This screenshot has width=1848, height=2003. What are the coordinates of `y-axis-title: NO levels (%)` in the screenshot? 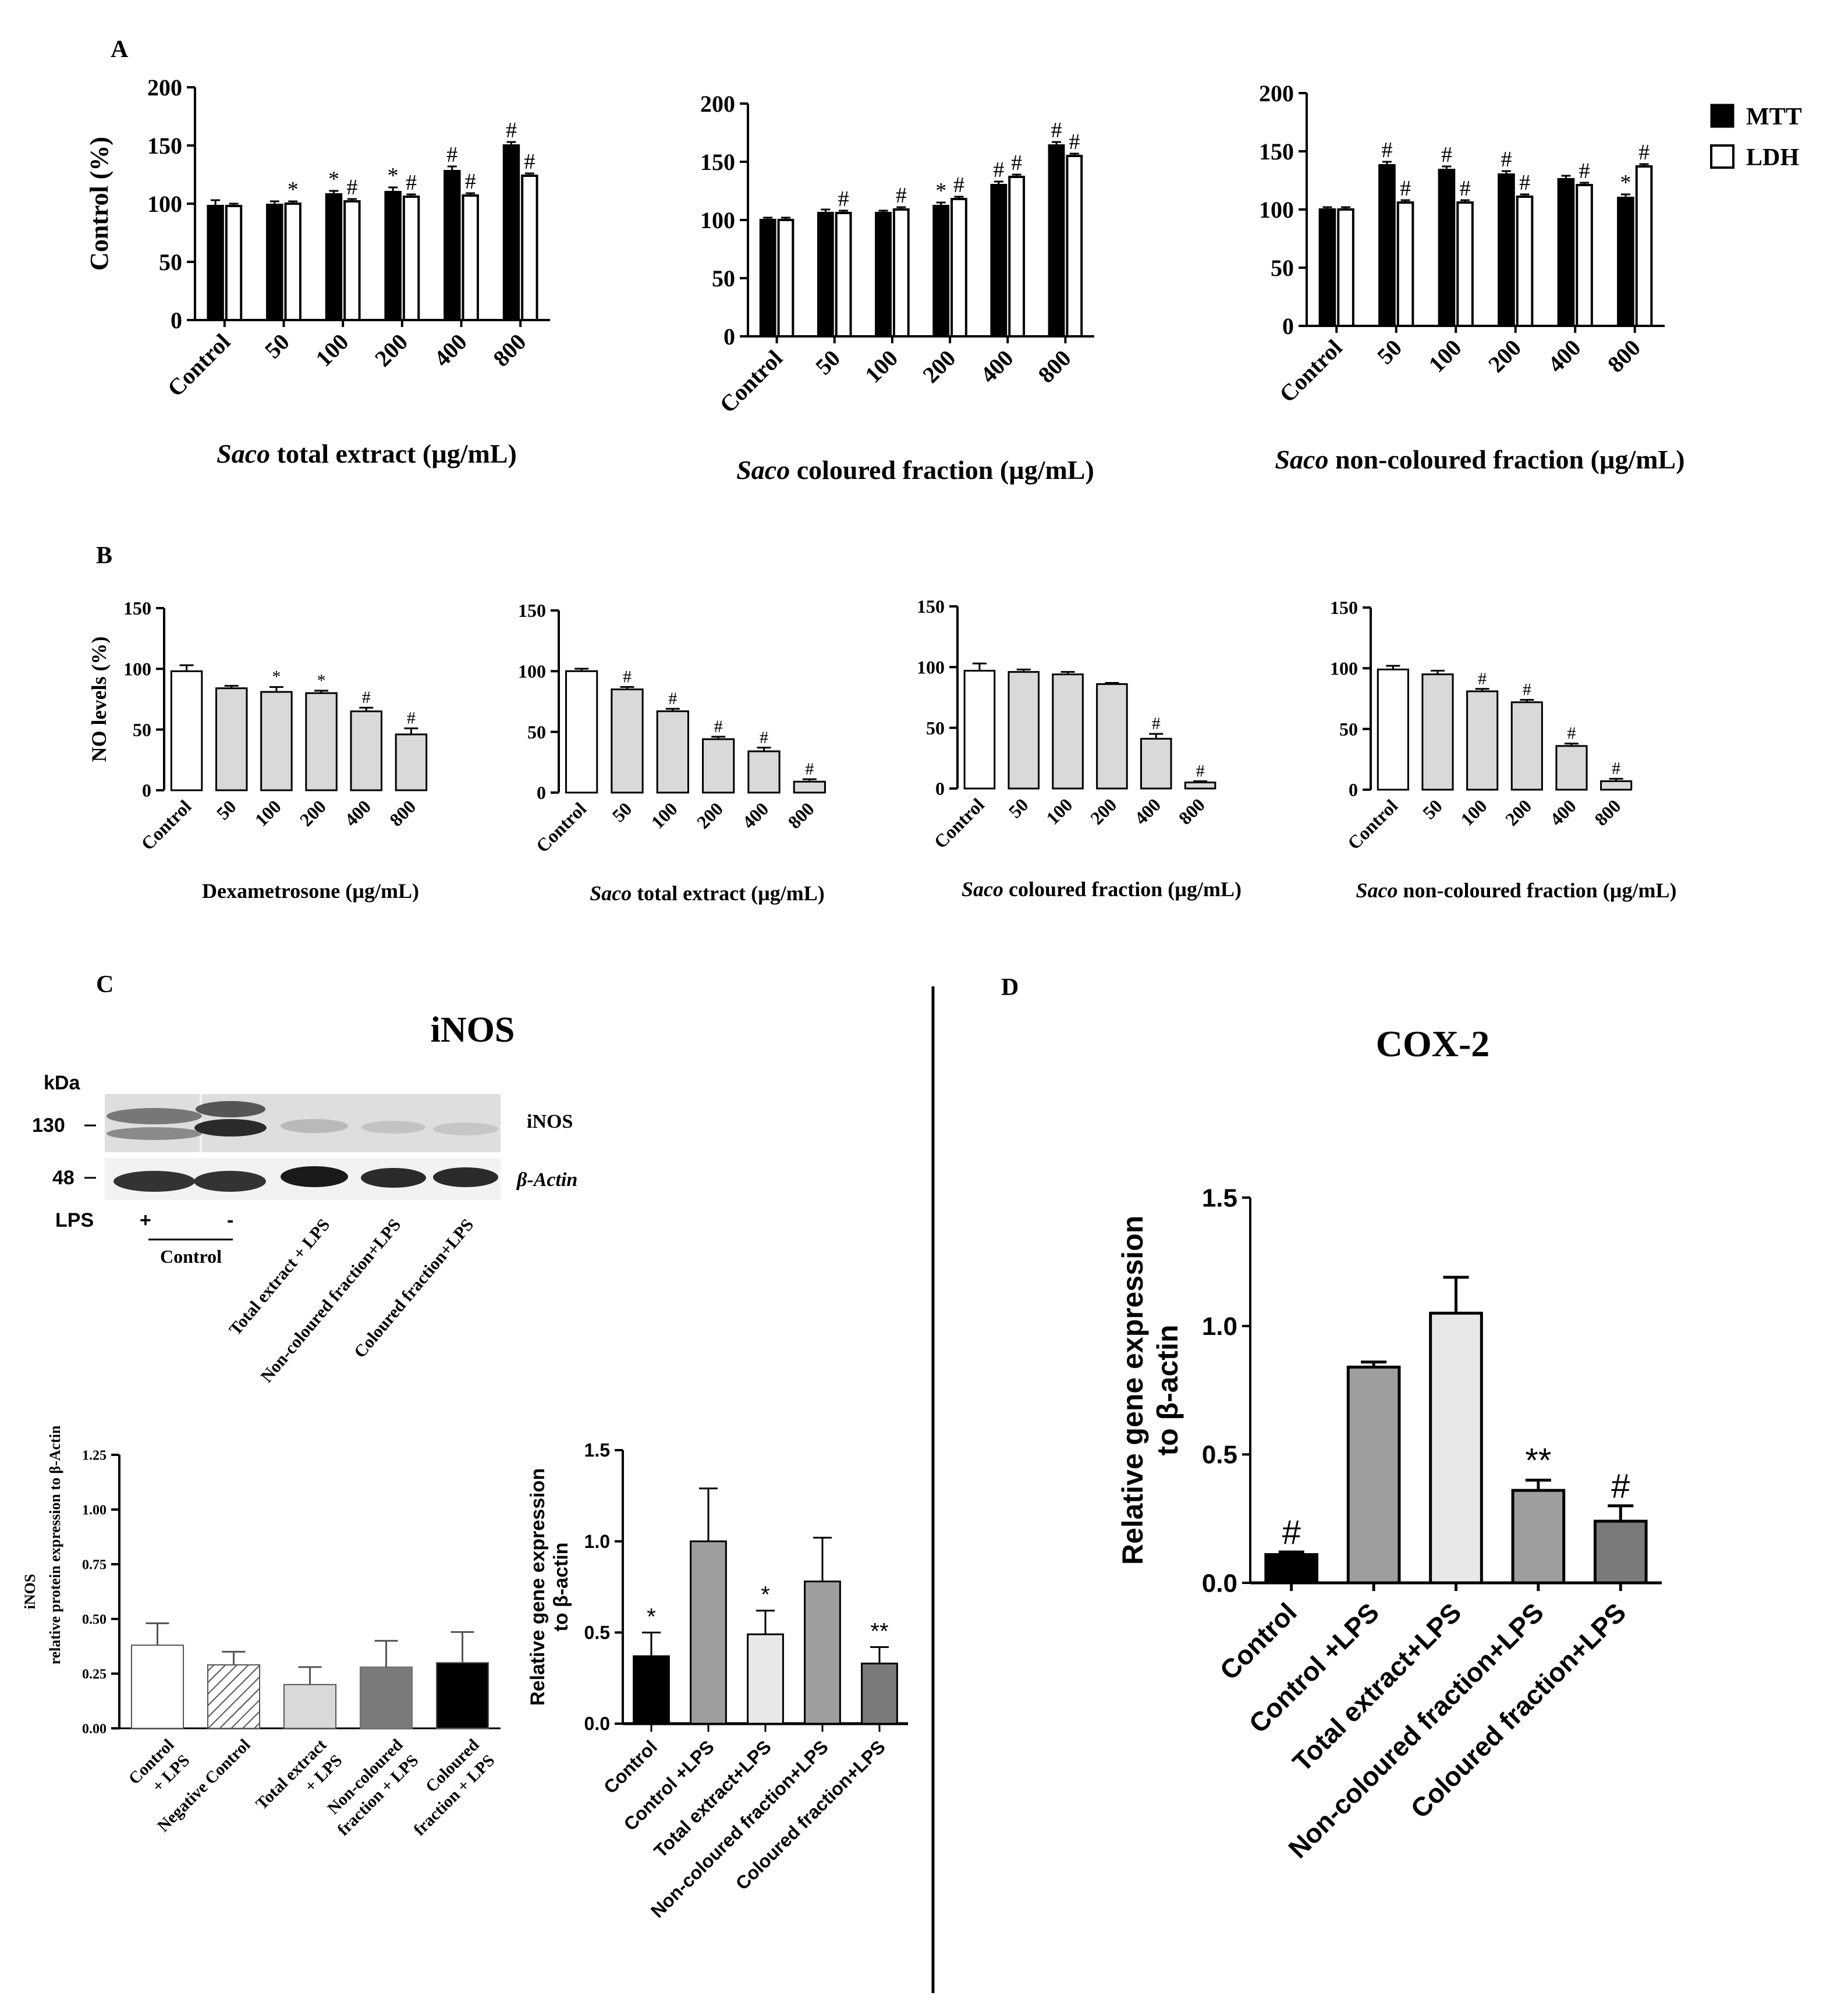 It's located at (99, 699).